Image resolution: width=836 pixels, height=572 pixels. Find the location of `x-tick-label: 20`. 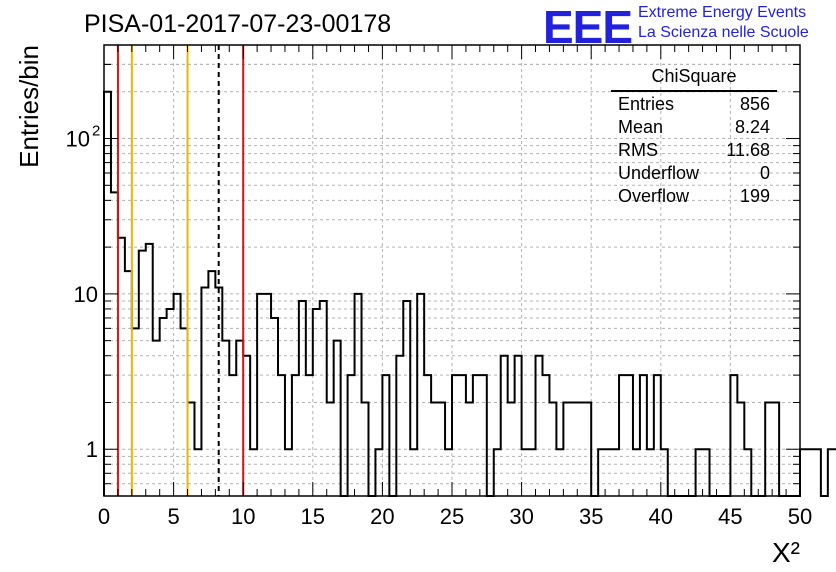

x-tick-label: 20 is located at coordinates (382, 516).